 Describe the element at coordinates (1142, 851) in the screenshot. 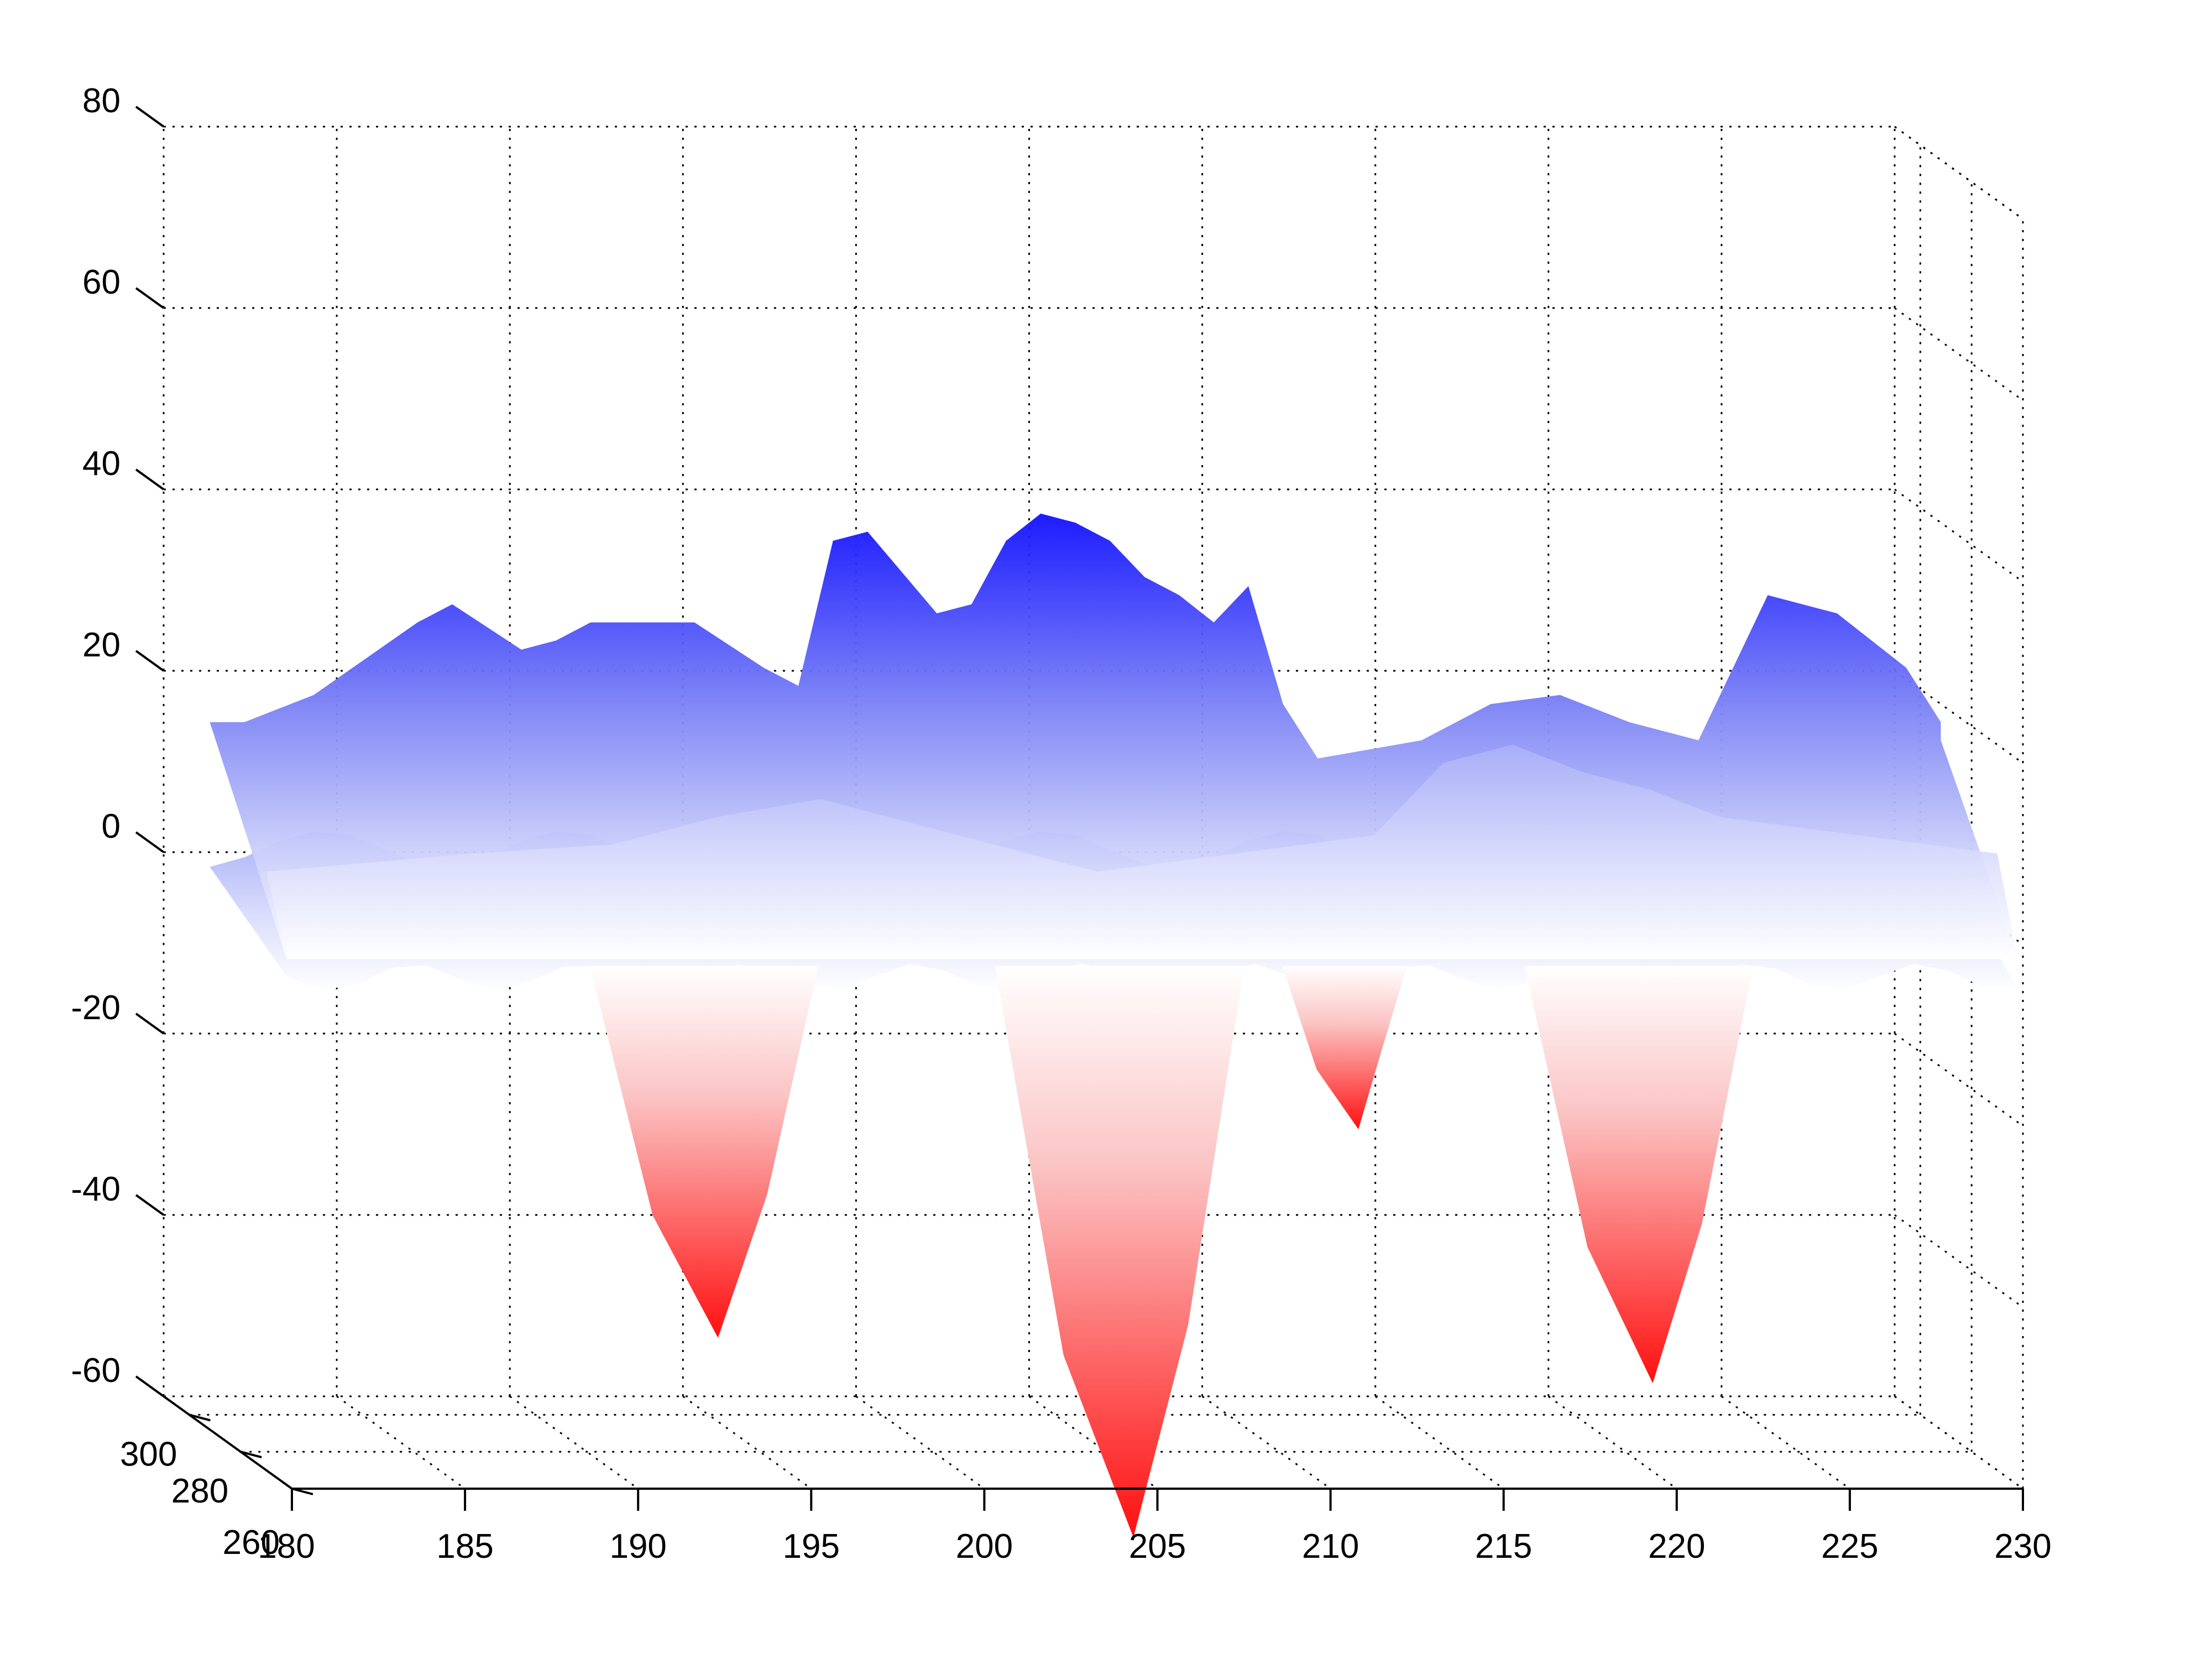

I see `positive-surface-front` at that location.